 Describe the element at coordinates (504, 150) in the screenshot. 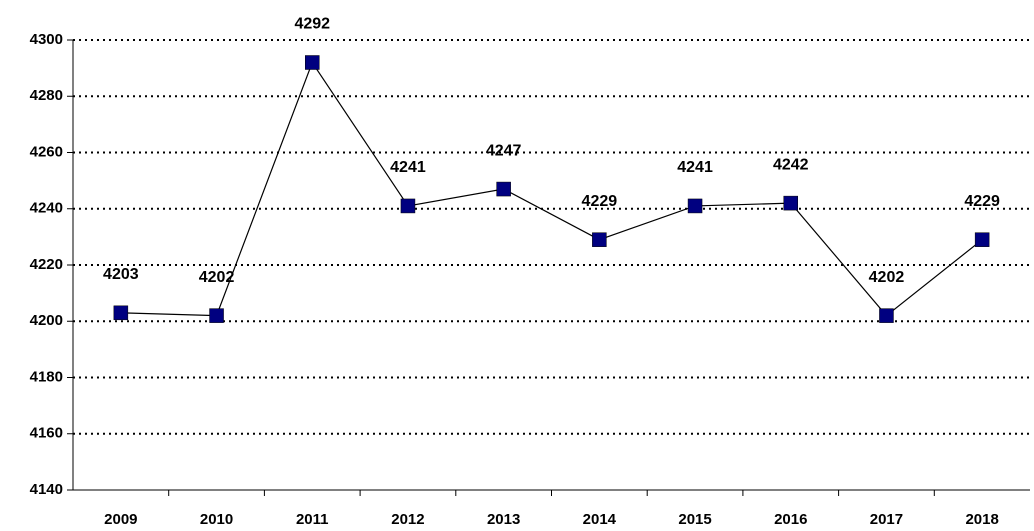

I see `data-label: 4247` at that location.